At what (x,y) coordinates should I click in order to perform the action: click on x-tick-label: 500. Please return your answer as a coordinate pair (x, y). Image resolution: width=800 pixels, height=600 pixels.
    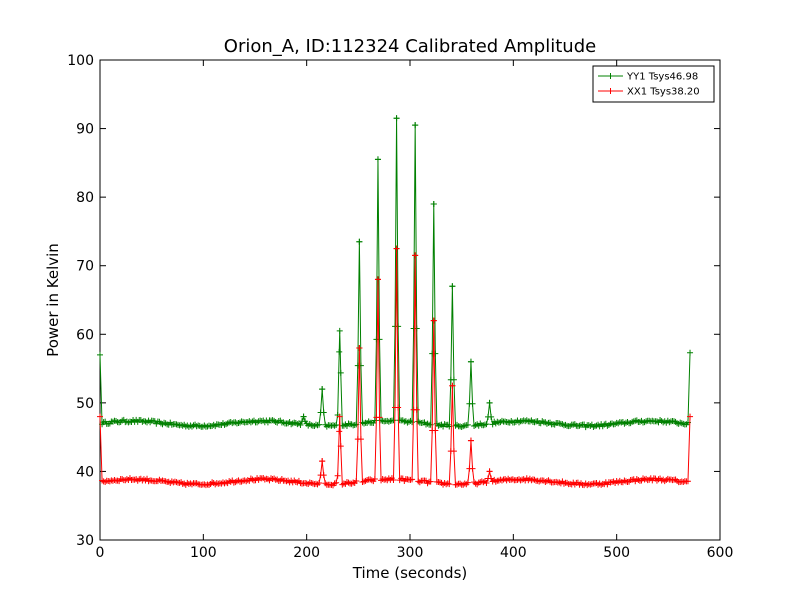
    Looking at the image, I should click on (616, 553).